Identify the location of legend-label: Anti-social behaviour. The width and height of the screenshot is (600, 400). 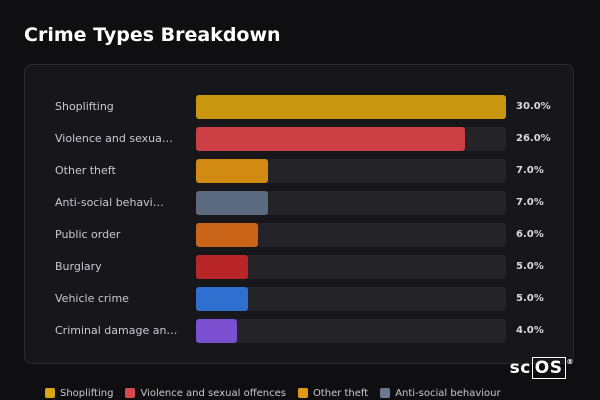
(448, 393).